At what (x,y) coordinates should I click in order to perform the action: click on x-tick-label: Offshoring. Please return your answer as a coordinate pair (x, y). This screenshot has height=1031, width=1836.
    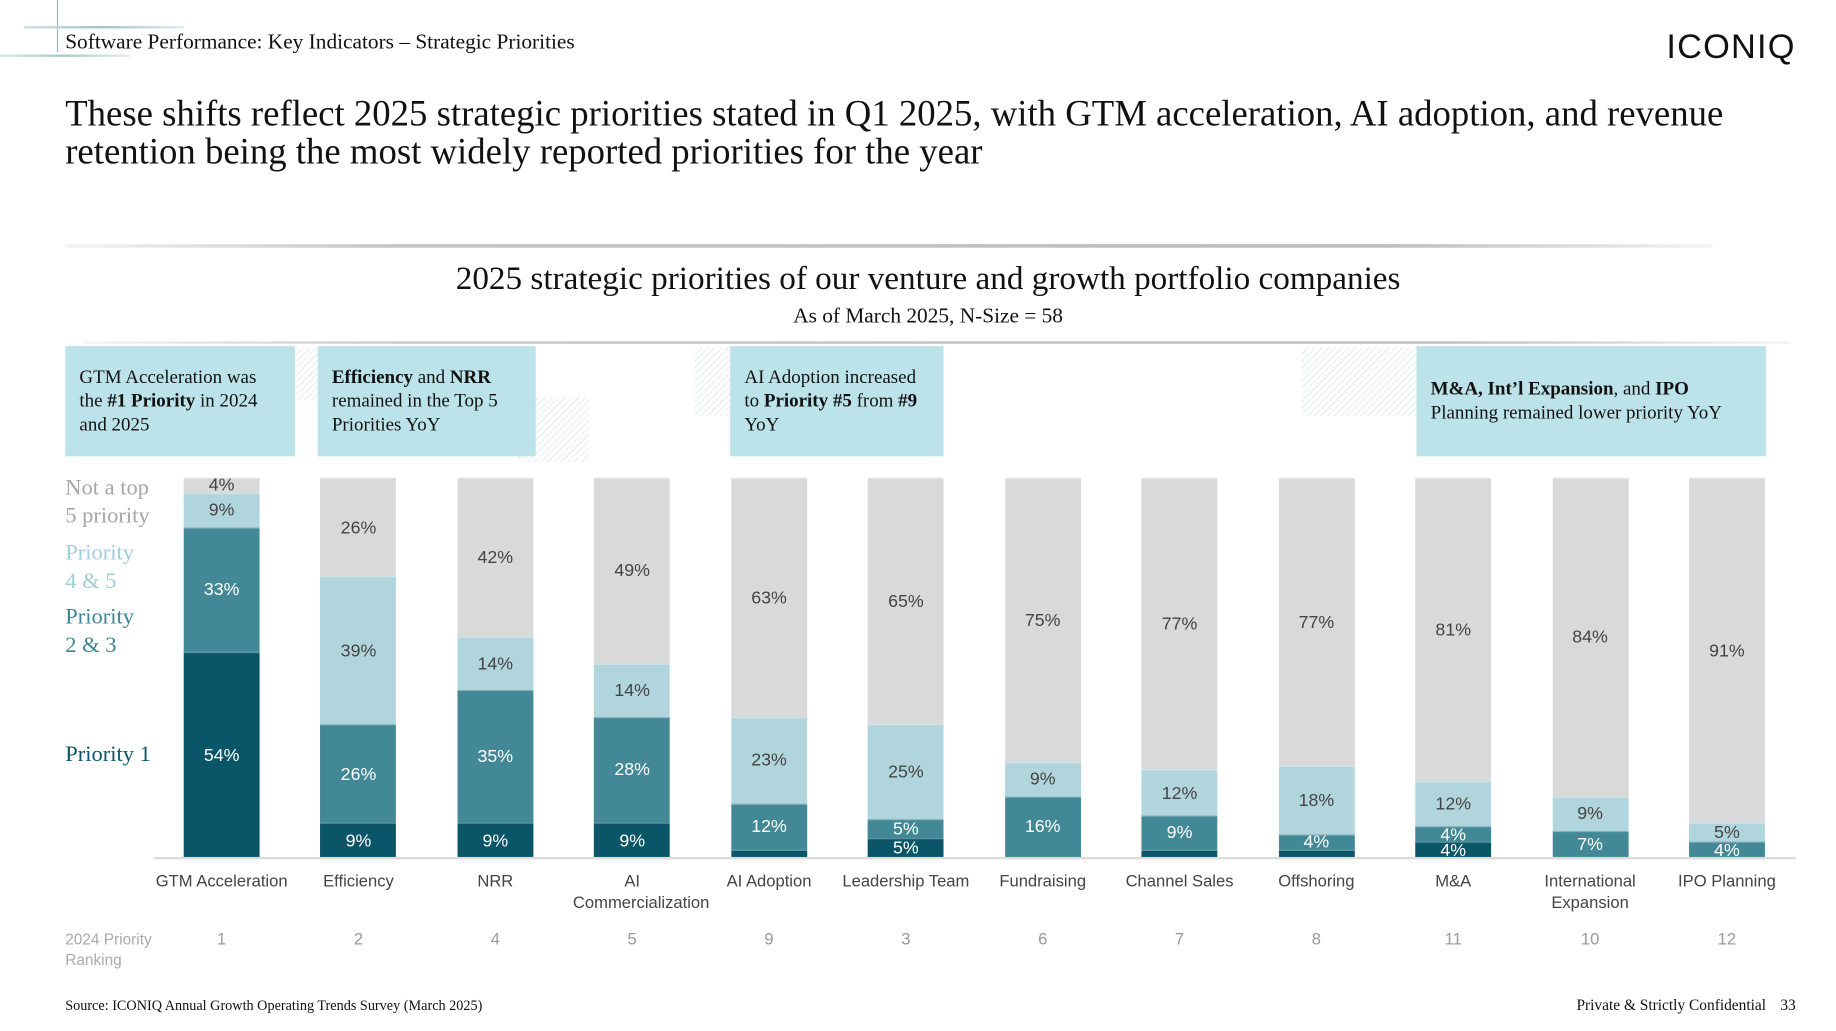
    Looking at the image, I should click on (1316, 881).